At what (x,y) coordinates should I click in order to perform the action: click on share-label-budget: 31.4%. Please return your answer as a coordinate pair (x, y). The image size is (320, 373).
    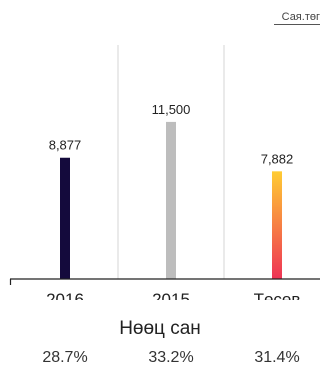
    Looking at the image, I should click on (277, 357).